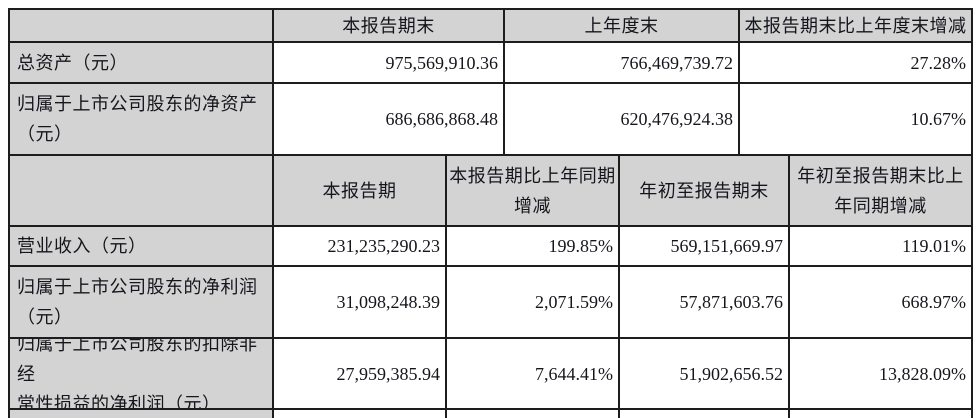  What do you see at coordinates (141, 374) in the screenshot?
I see `row-label-net-profit-excl-nonrecurring: 归属于上市公司股东的扣除非经 常性损益的净利润（元）` at bounding box center [141, 374].